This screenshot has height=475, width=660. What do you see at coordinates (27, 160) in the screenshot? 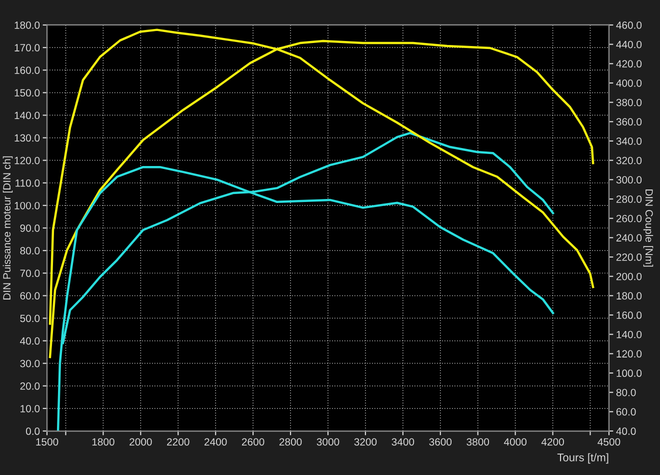
I see `y-tick-label: 120.0` at bounding box center [27, 160].